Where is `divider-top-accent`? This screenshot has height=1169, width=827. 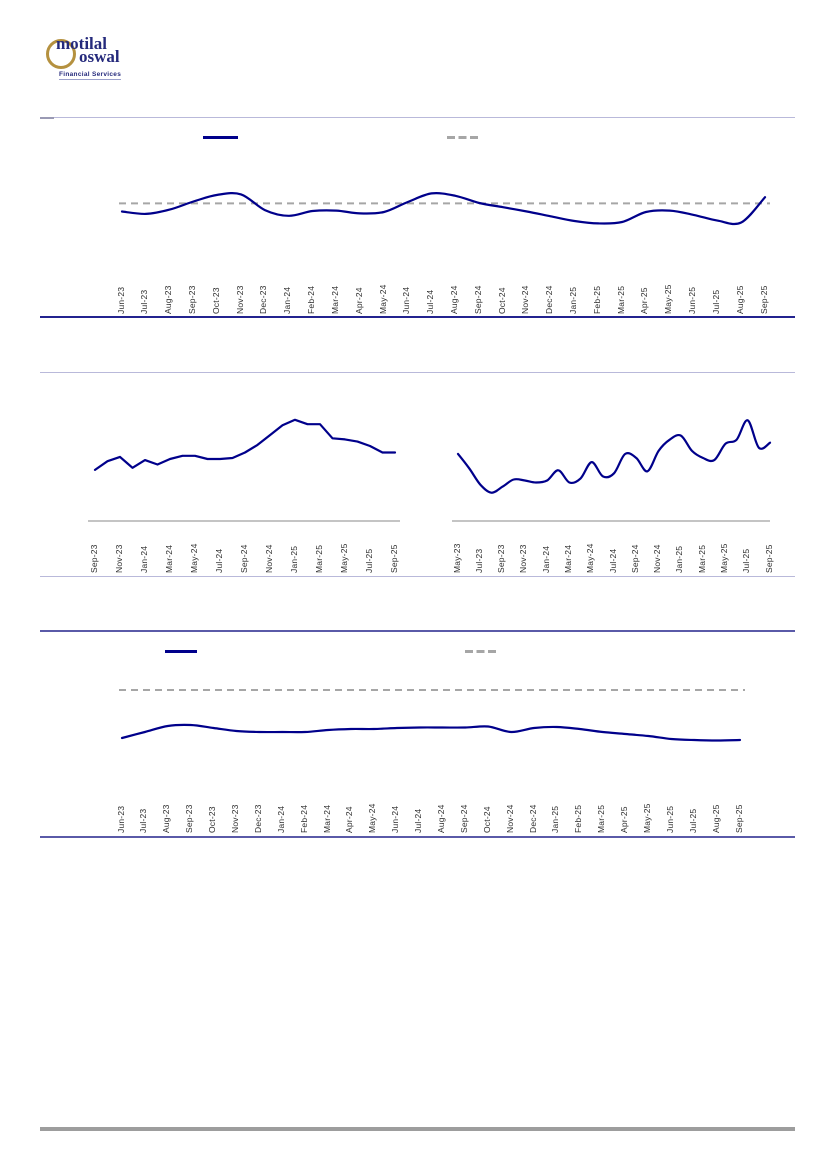 divider-top-accent is located at coordinates (47, 118).